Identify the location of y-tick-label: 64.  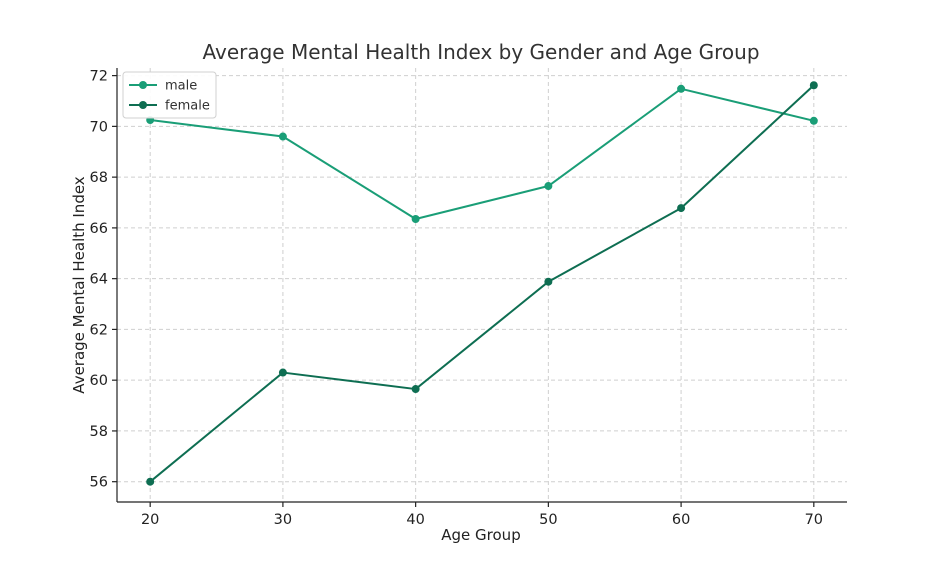
(99, 280).